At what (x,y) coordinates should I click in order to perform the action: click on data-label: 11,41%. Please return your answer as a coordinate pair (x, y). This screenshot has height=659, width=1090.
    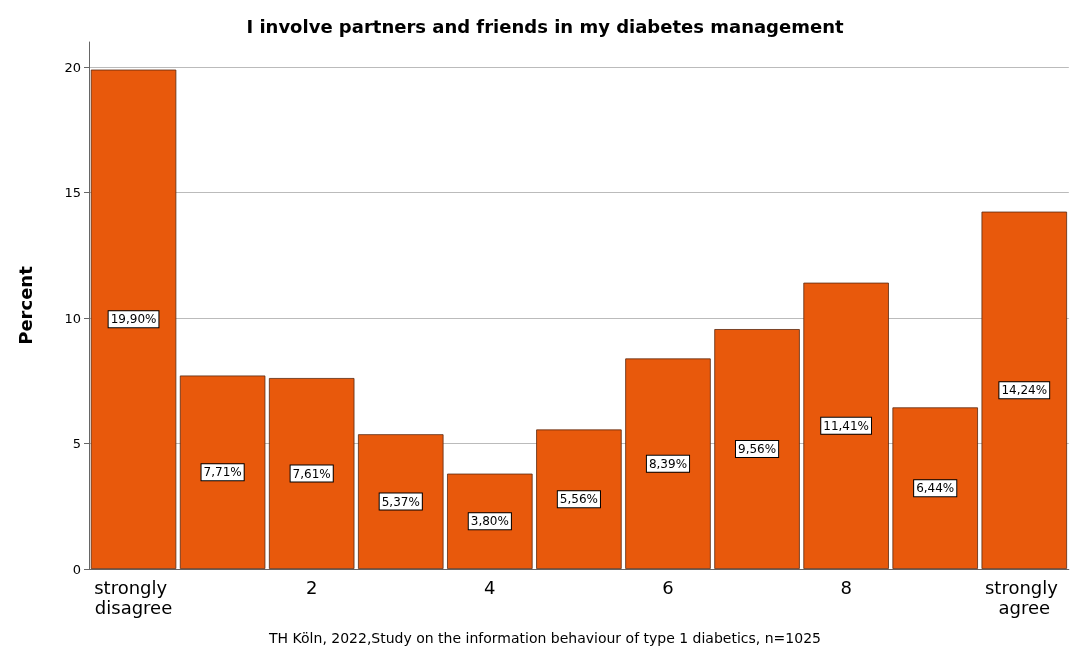
    Looking at the image, I should click on (846, 425).